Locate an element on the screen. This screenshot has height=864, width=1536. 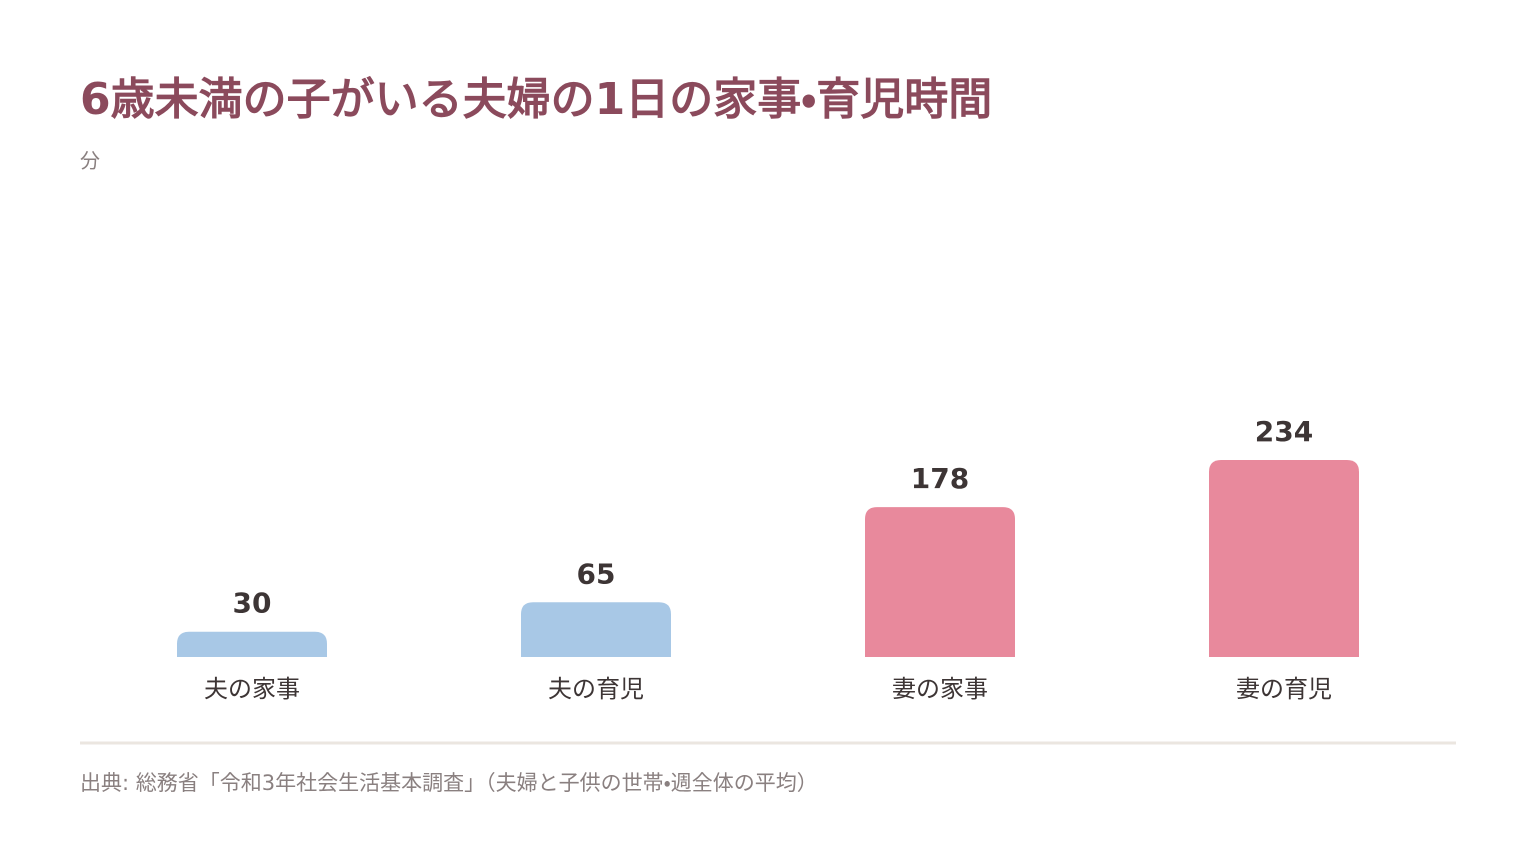
value-label: 30 is located at coordinates (252, 603).